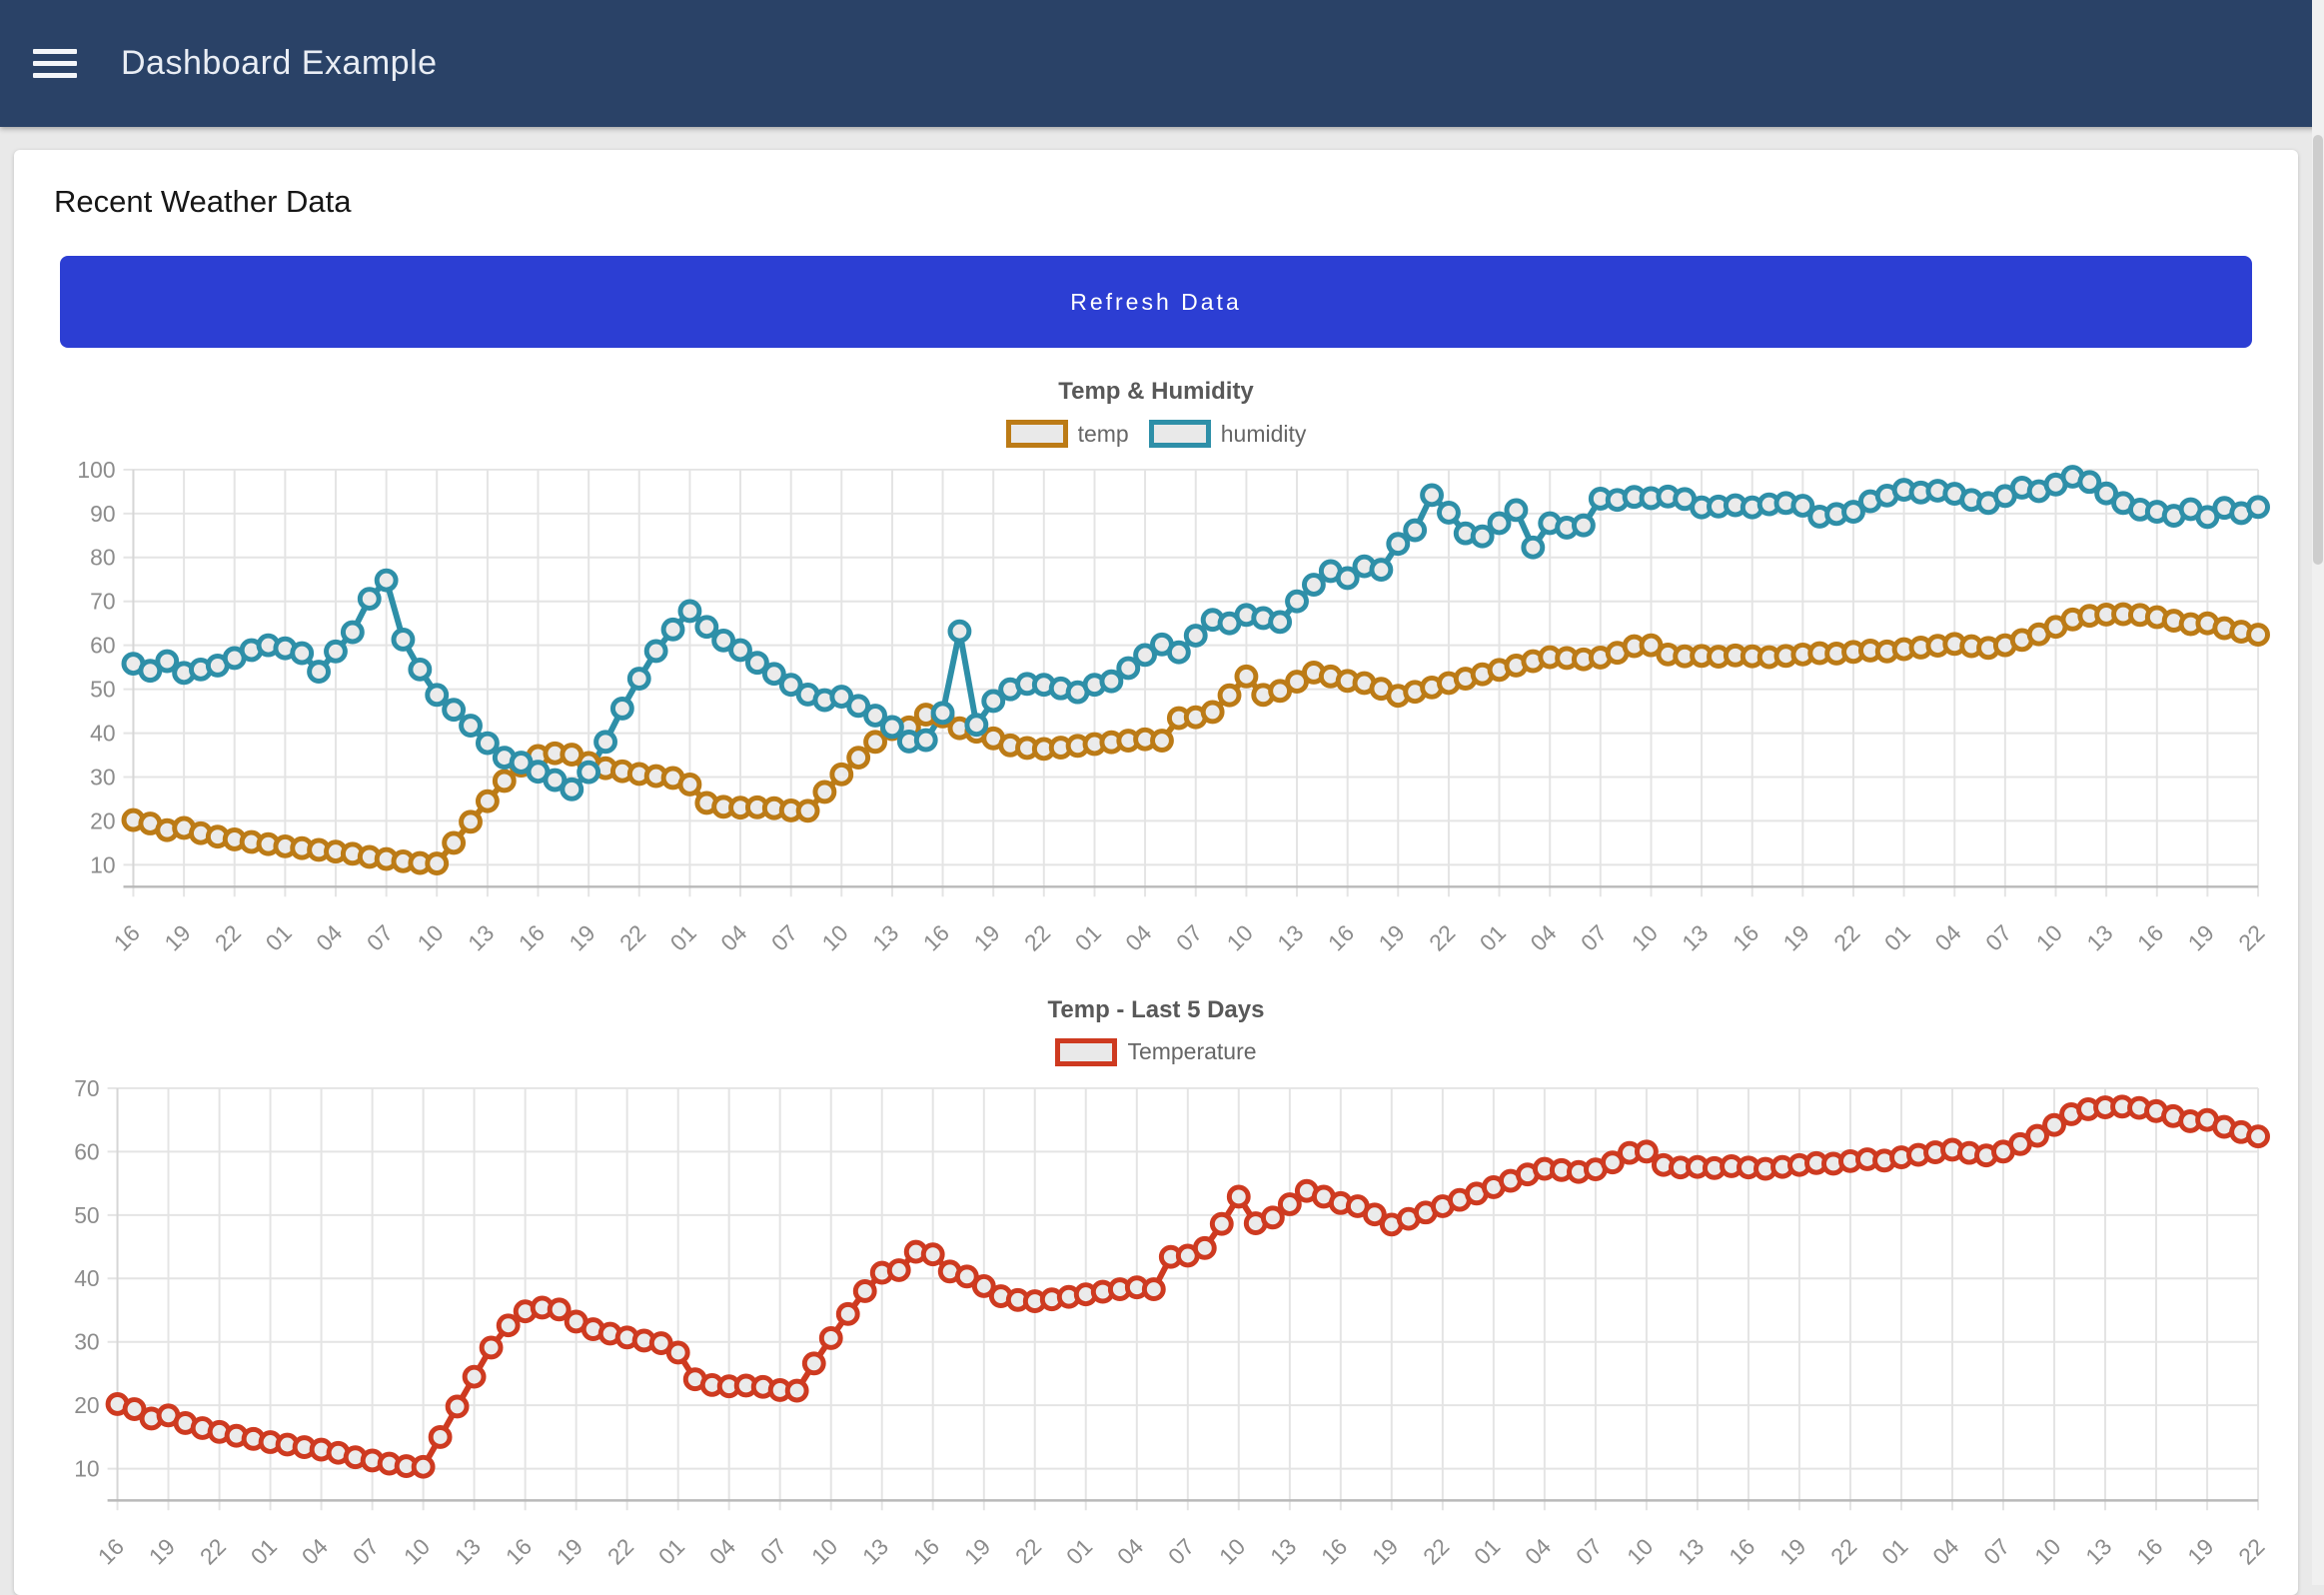 This screenshot has height=1595, width=2324. I want to click on chart-title-temp-last-5-days: Temp - Last 5 Days, so click(1156, 1009).